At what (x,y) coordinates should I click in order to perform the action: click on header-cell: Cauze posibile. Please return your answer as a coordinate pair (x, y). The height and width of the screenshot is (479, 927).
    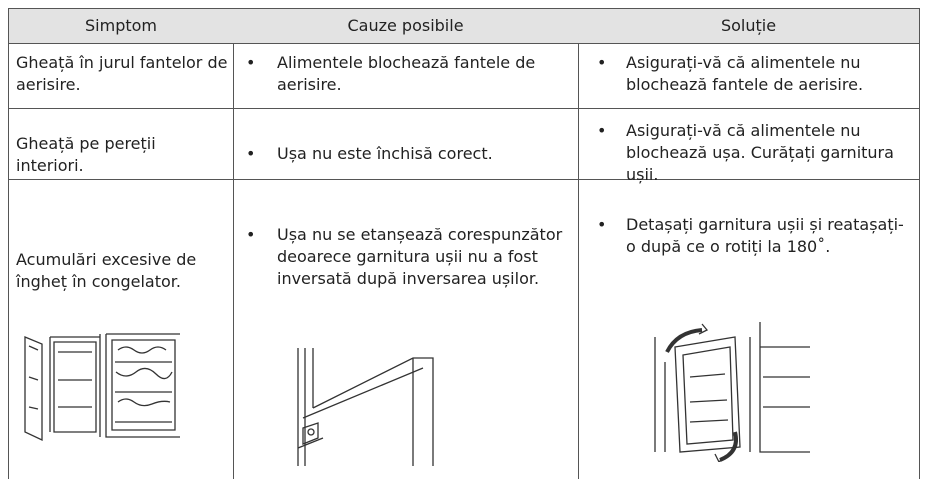
    Looking at the image, I should click on (406, 26).